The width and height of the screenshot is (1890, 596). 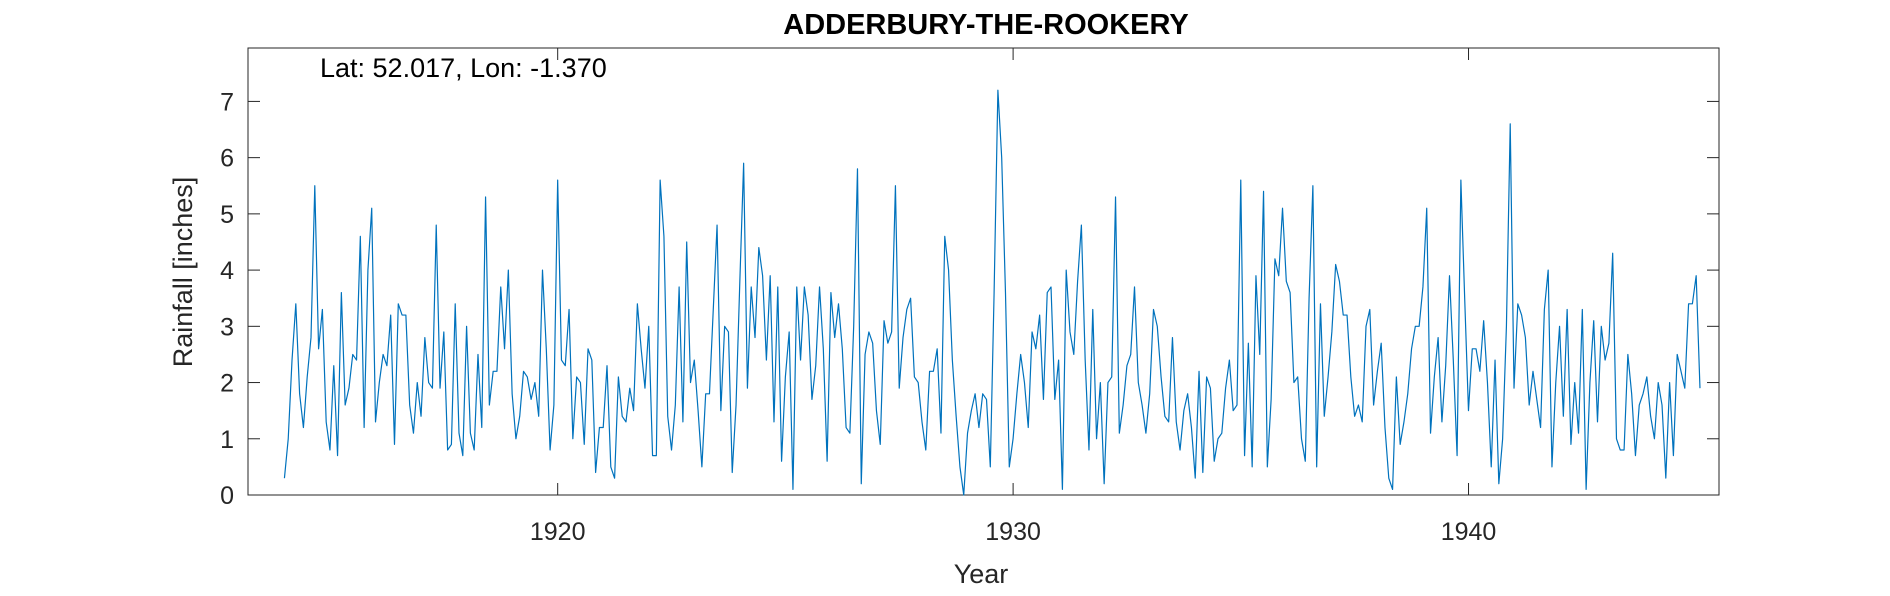 What do you see at coordinates (227, 384) in the screenshot?
I see `y-tick-label: 2` at bounding box center [227, 384].